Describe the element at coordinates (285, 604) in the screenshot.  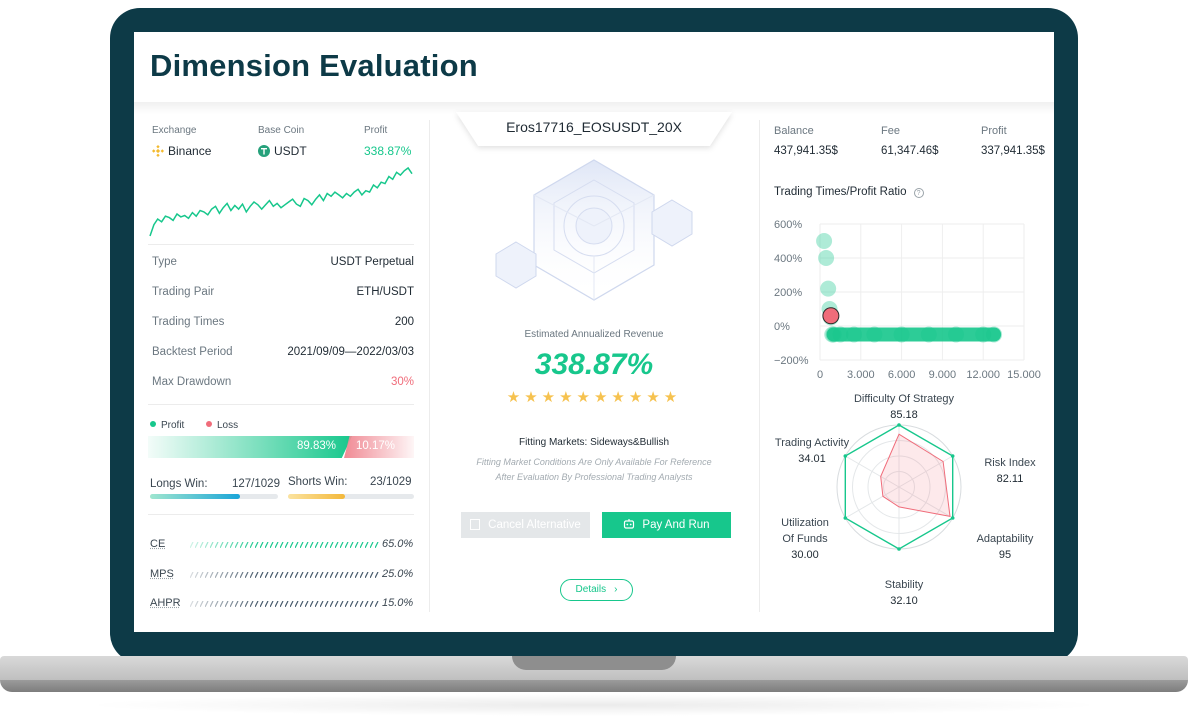
I see `metric-bar-ahpr` at that location.